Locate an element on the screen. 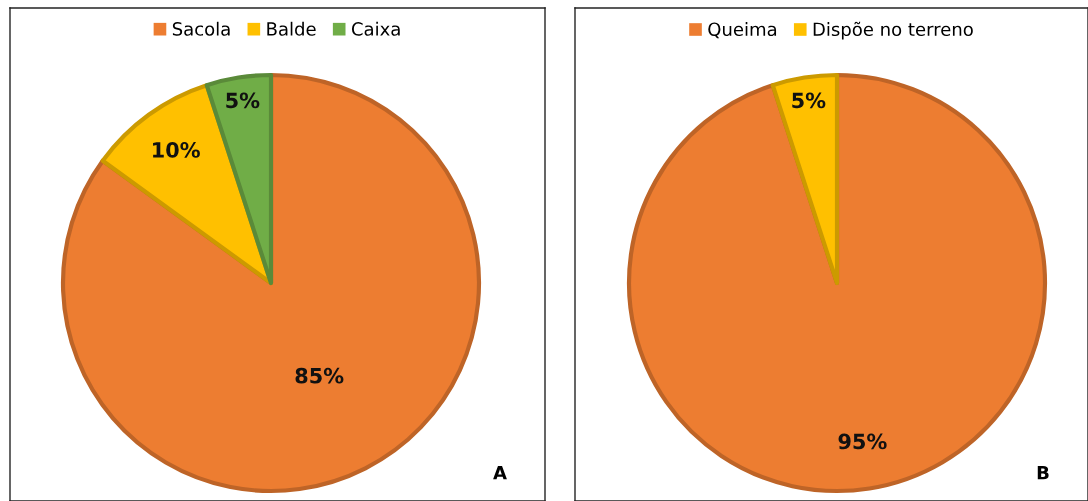  data-label: 85% is located at coordinates (319, 375).